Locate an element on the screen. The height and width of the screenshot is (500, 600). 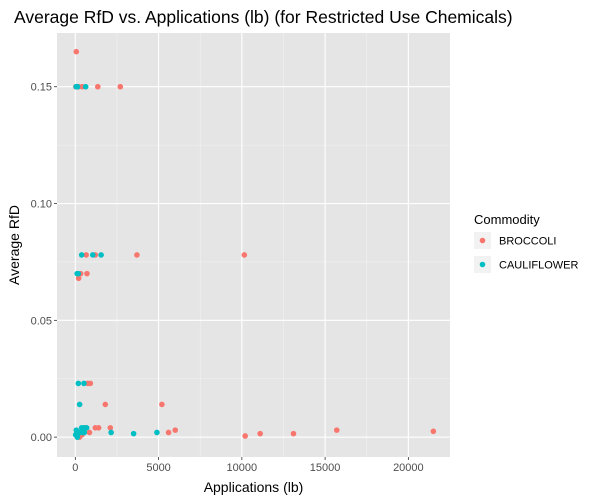
legend-label-cauliflower: CAULIFLOWER is located at coordinates (539, 266).